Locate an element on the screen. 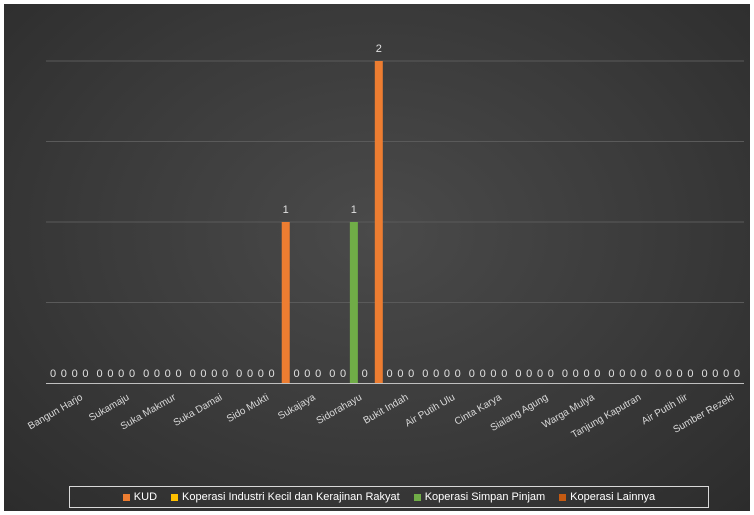  data-label-2-2: 0 is located at coordinates (168, 374).